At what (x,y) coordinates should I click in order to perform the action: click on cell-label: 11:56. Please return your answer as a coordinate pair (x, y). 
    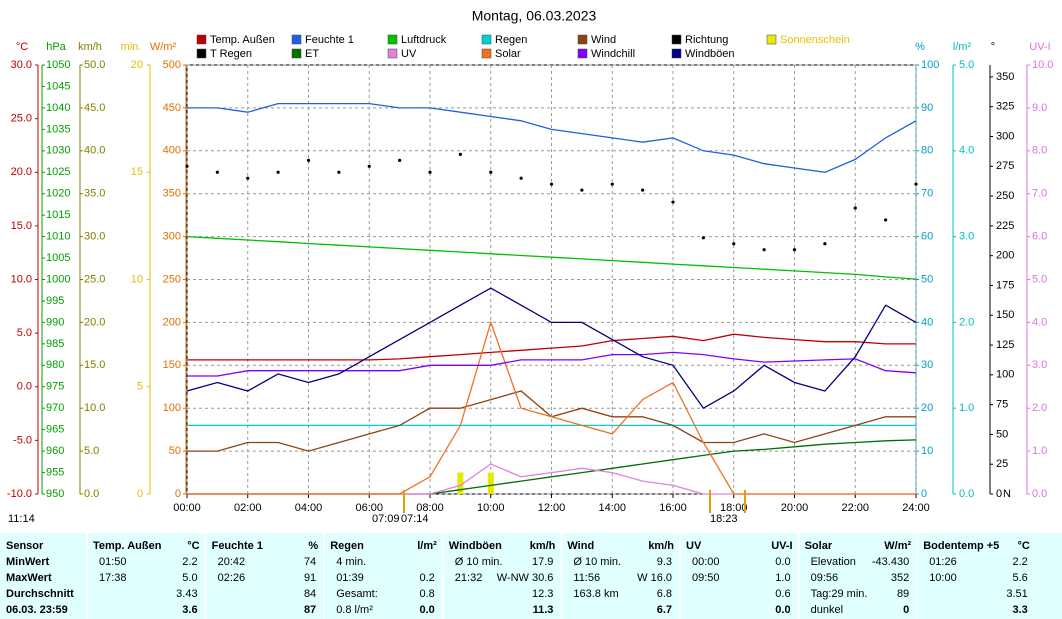
    Looking at the image, I should click on (586, 578).